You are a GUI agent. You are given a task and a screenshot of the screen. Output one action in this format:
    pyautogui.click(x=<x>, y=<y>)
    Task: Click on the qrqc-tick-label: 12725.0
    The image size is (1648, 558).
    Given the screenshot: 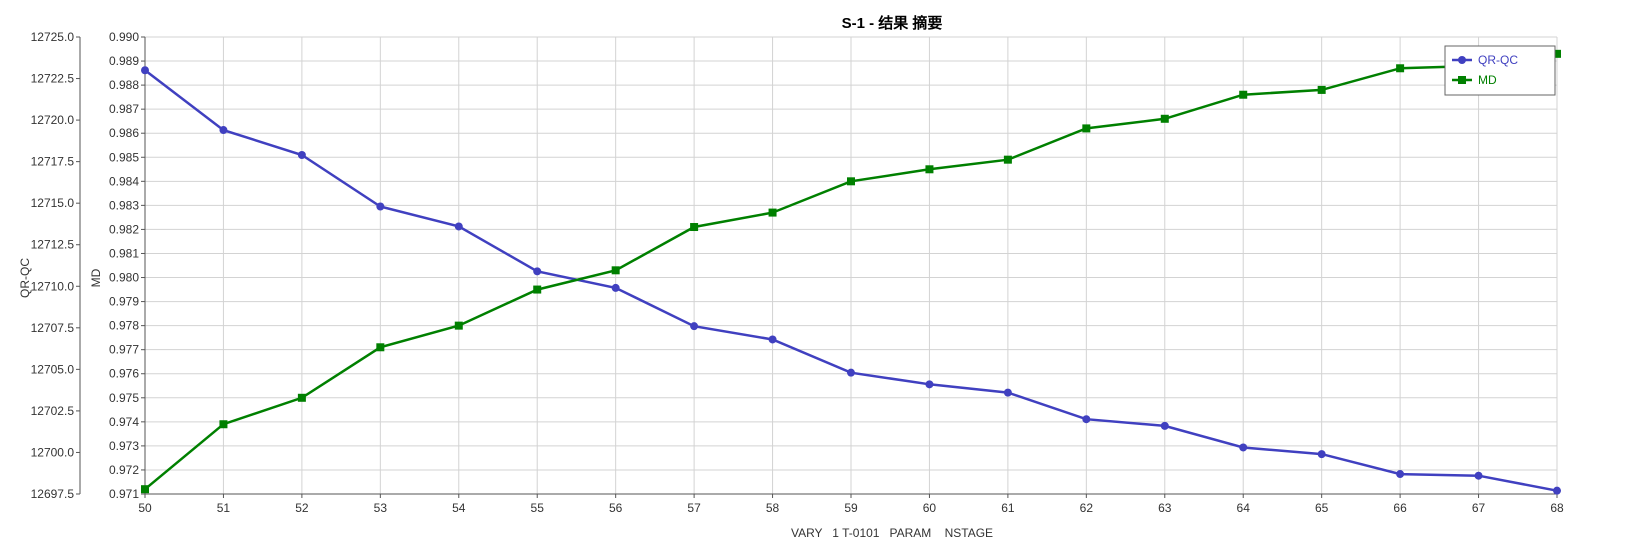 What is the action you would take?
    pyautogui.click(x=53, y=37)
    